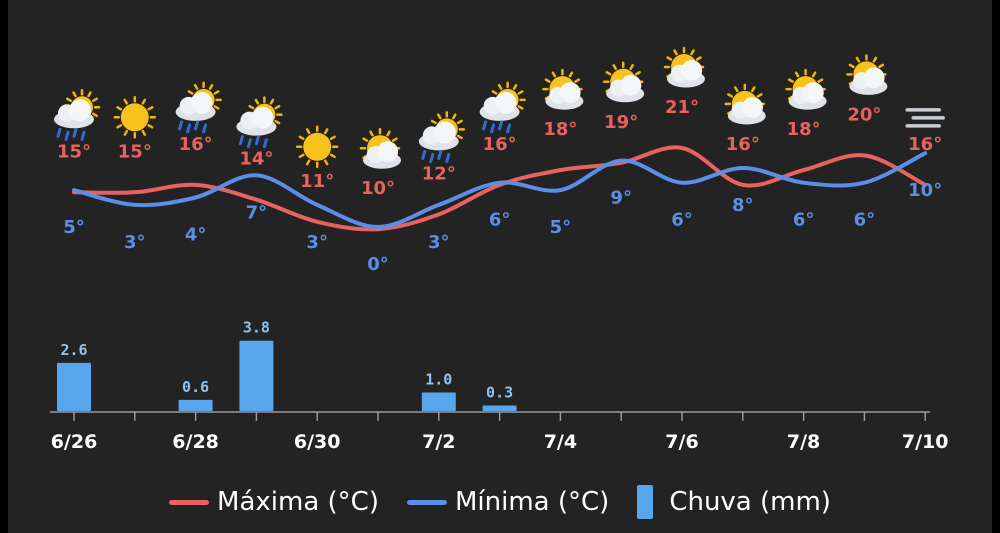 This screenshot has width=1000, height=533. I want to click on x-tick-label: 7/10, so click(925, 442).